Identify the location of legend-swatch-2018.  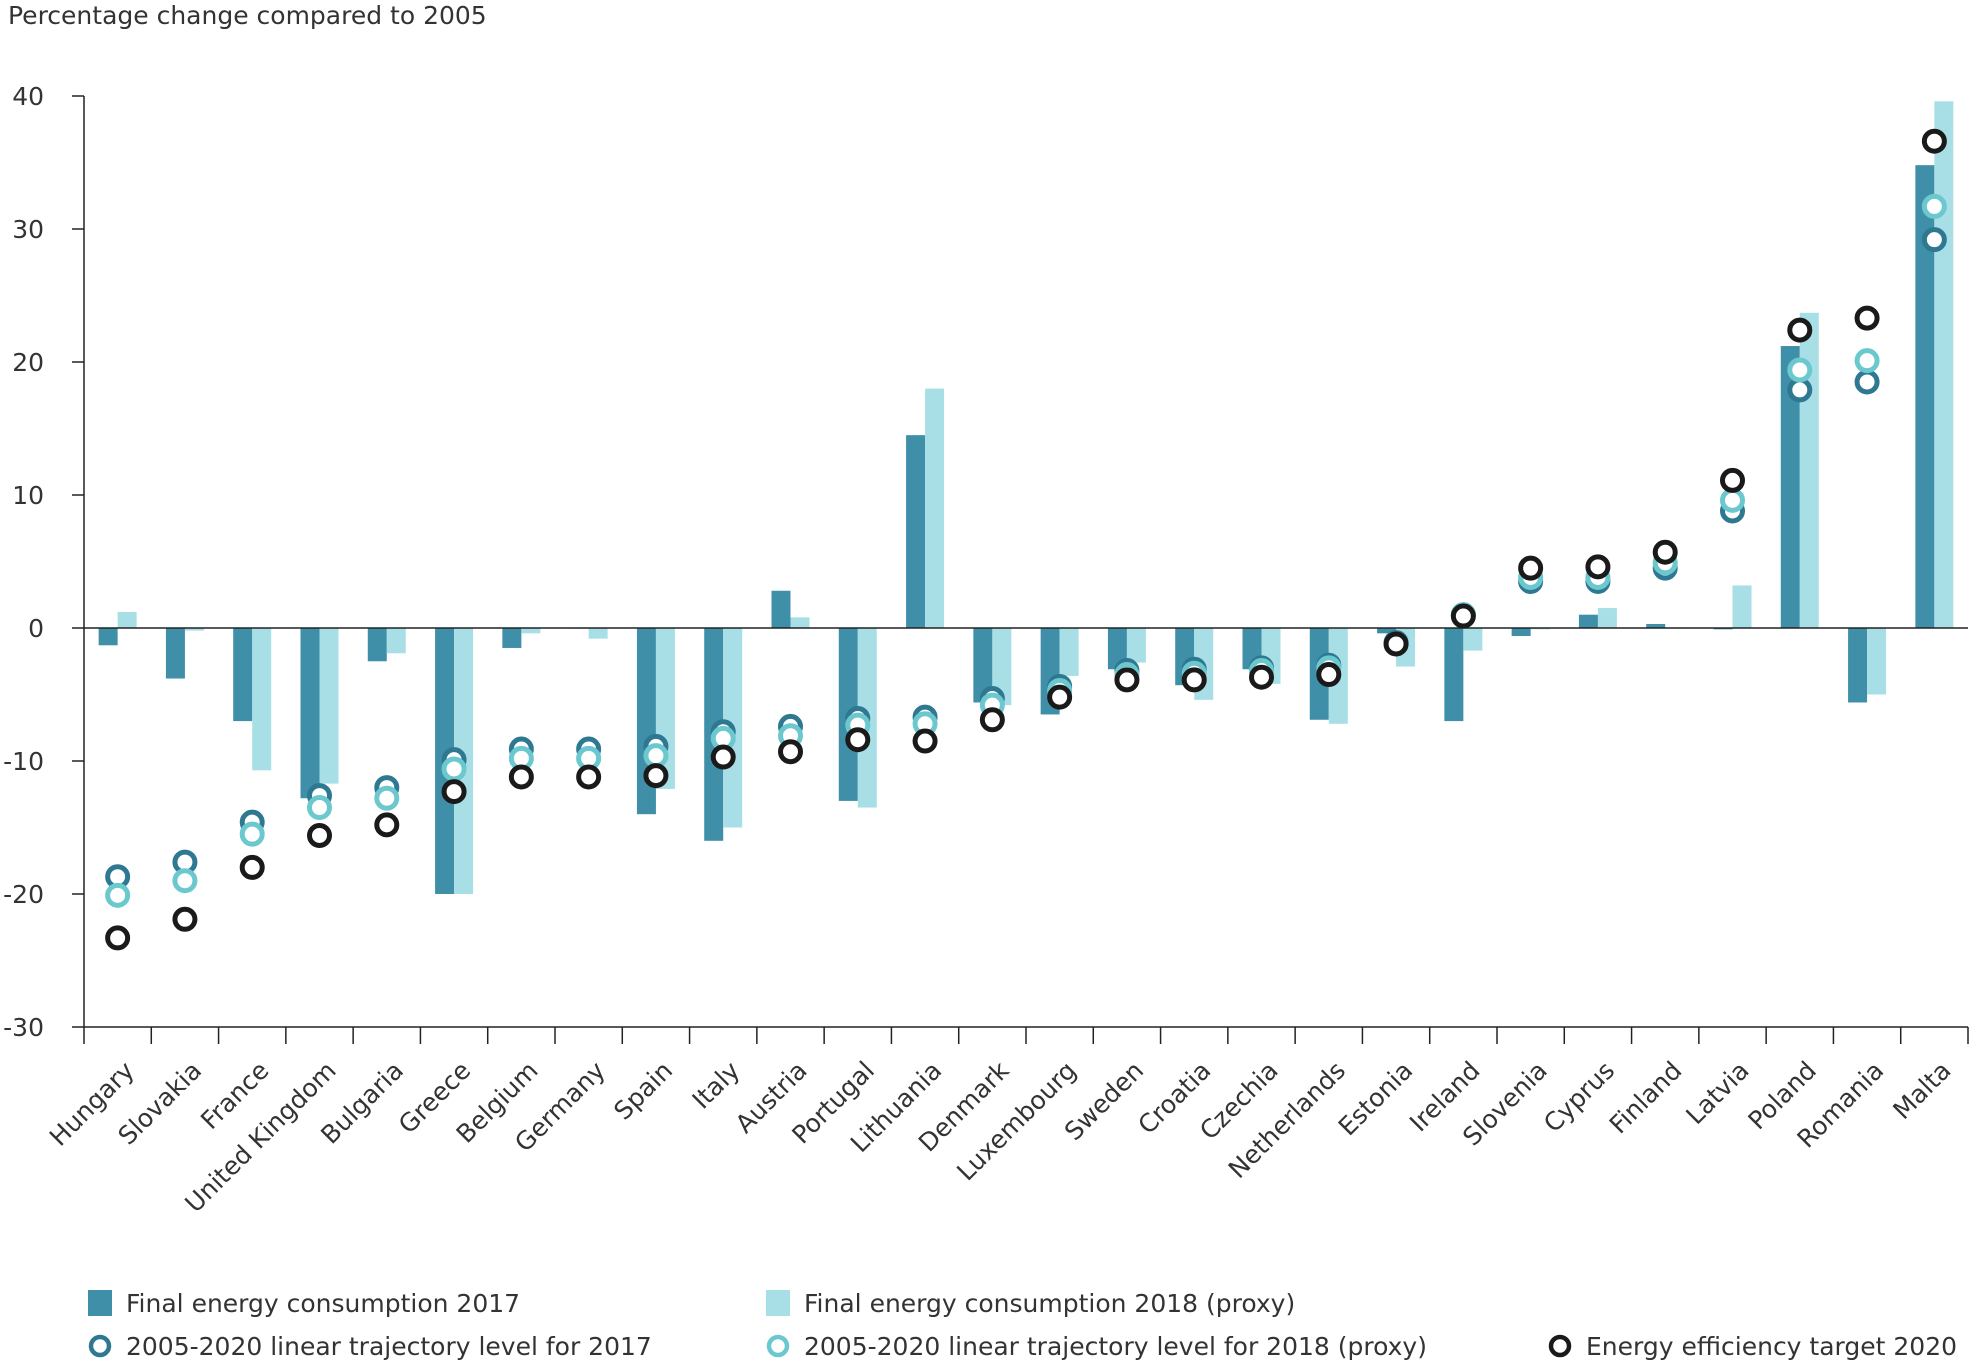
(778, 1303).